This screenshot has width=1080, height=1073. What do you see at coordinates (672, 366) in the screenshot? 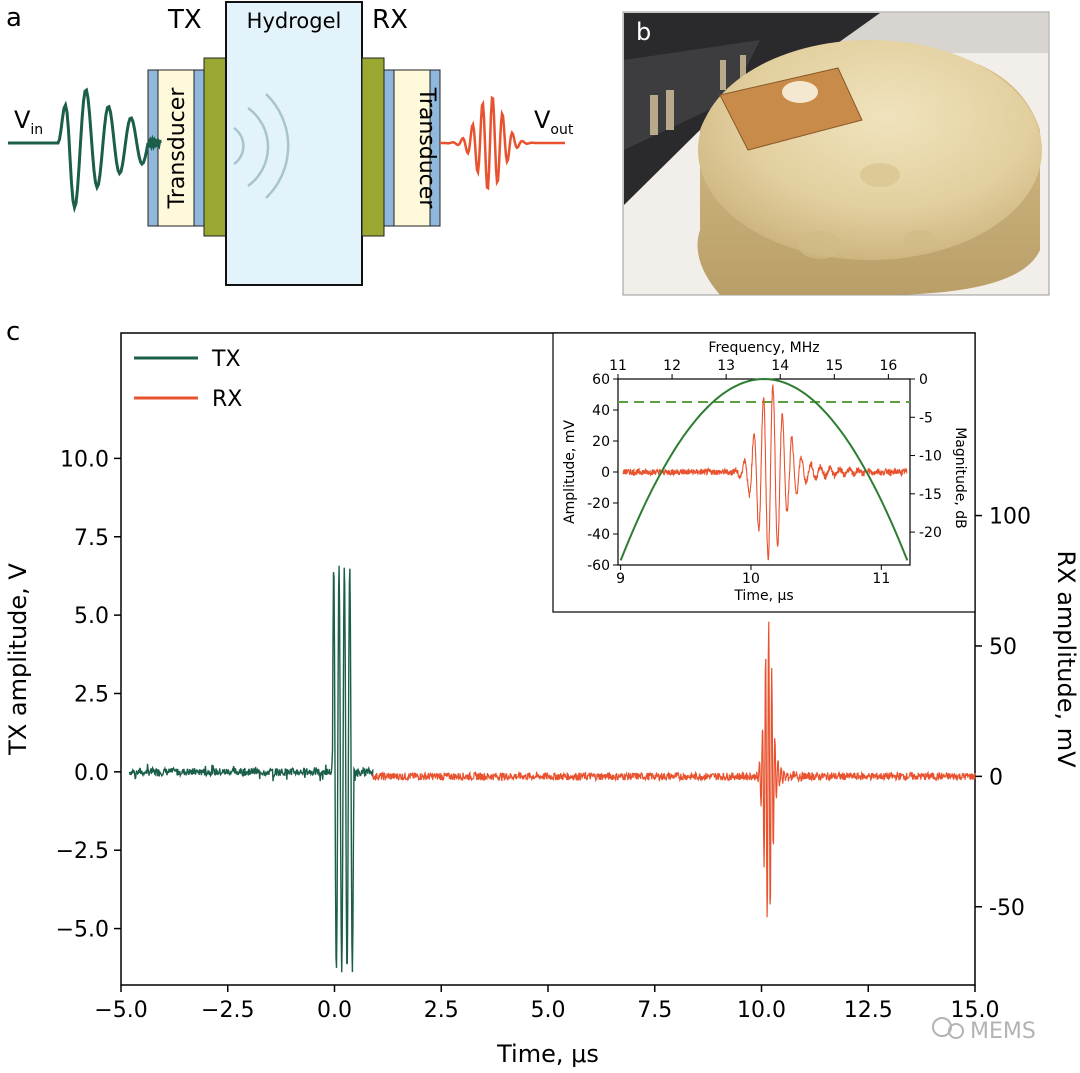
I see `inset-x-top-tick-label: 12` at bounding box center [672, 366].